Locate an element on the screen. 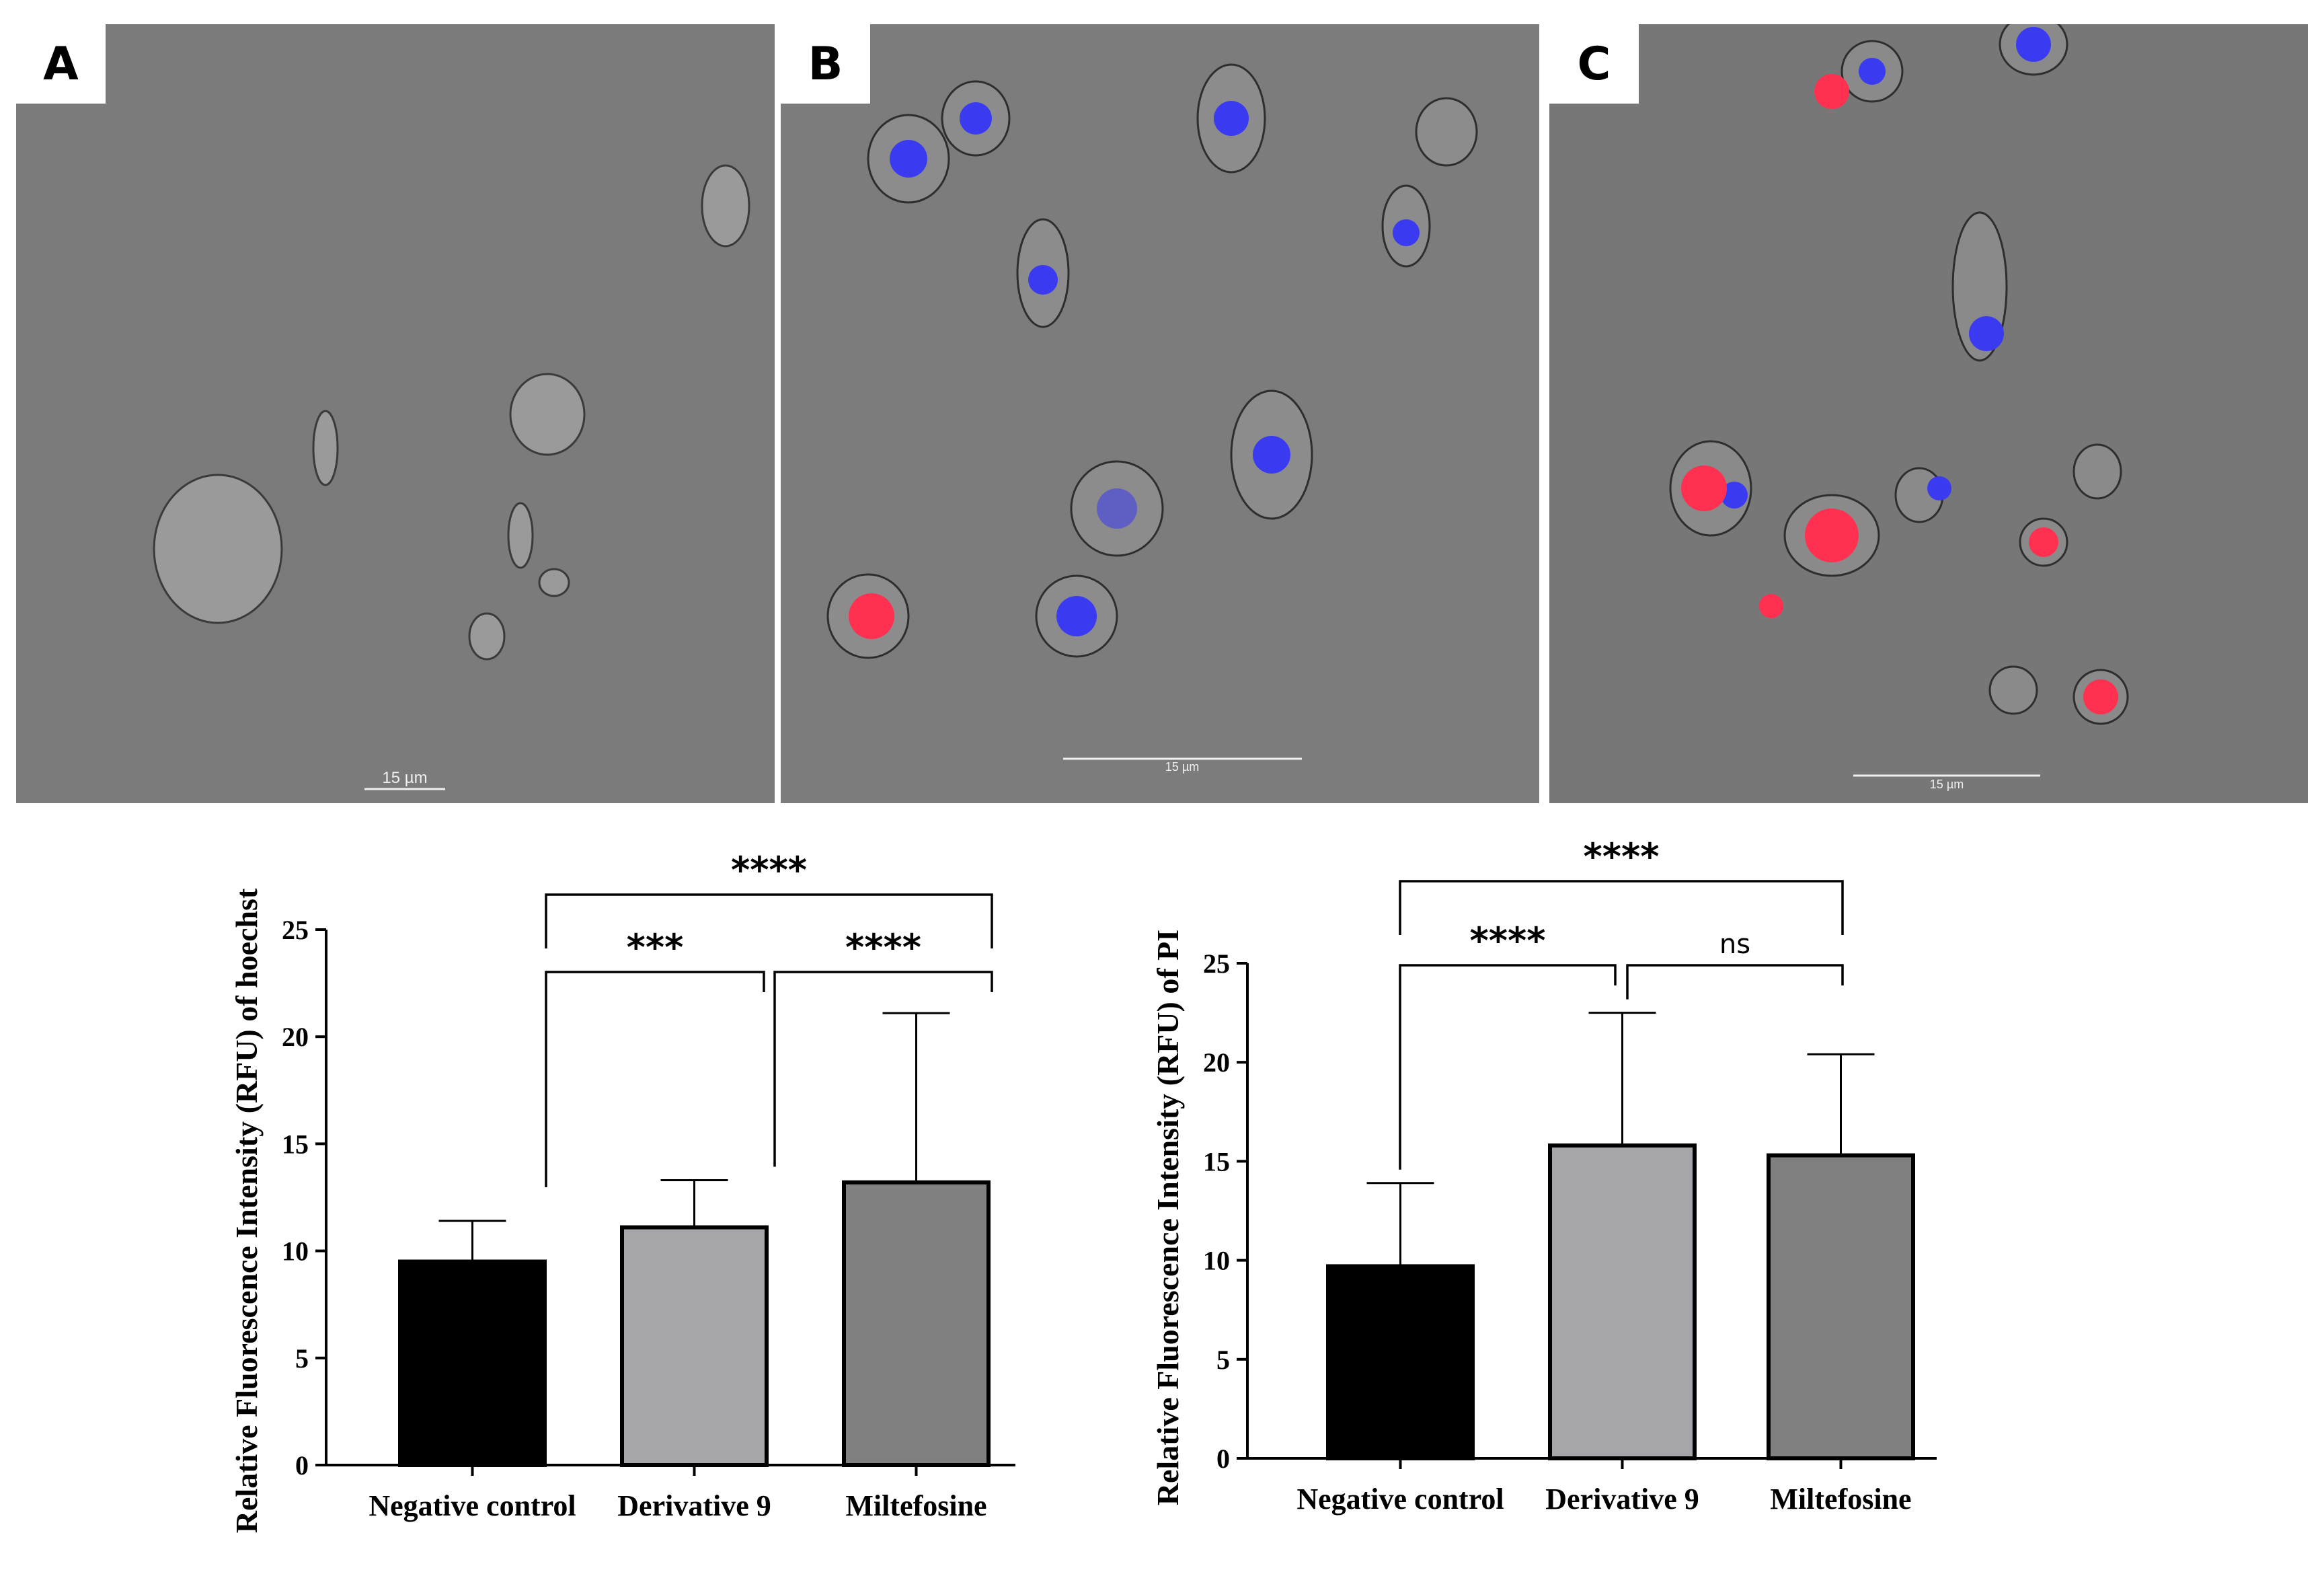 This screenshot has width=2324, height=1570. significance-label: *** is located at coordinates (655, 947).